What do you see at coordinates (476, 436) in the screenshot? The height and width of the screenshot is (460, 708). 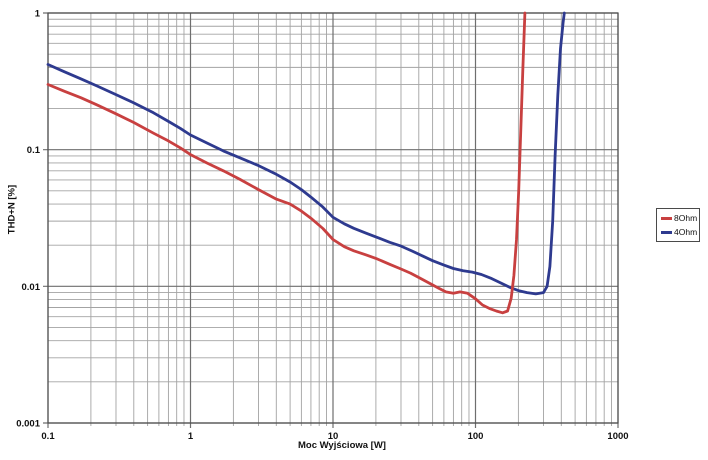 I see `x-tick-label: 100` at bounding box center [476, 436].